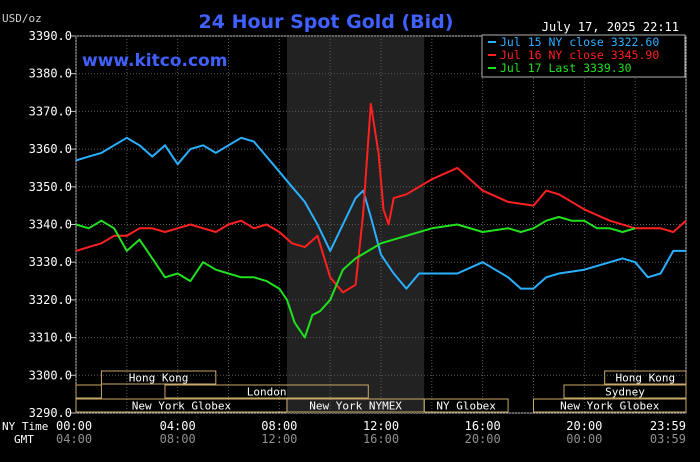 This screenshot has height=462, width=700. I want to click on x-tick-label-ny: 23:59, so click(668, 426).